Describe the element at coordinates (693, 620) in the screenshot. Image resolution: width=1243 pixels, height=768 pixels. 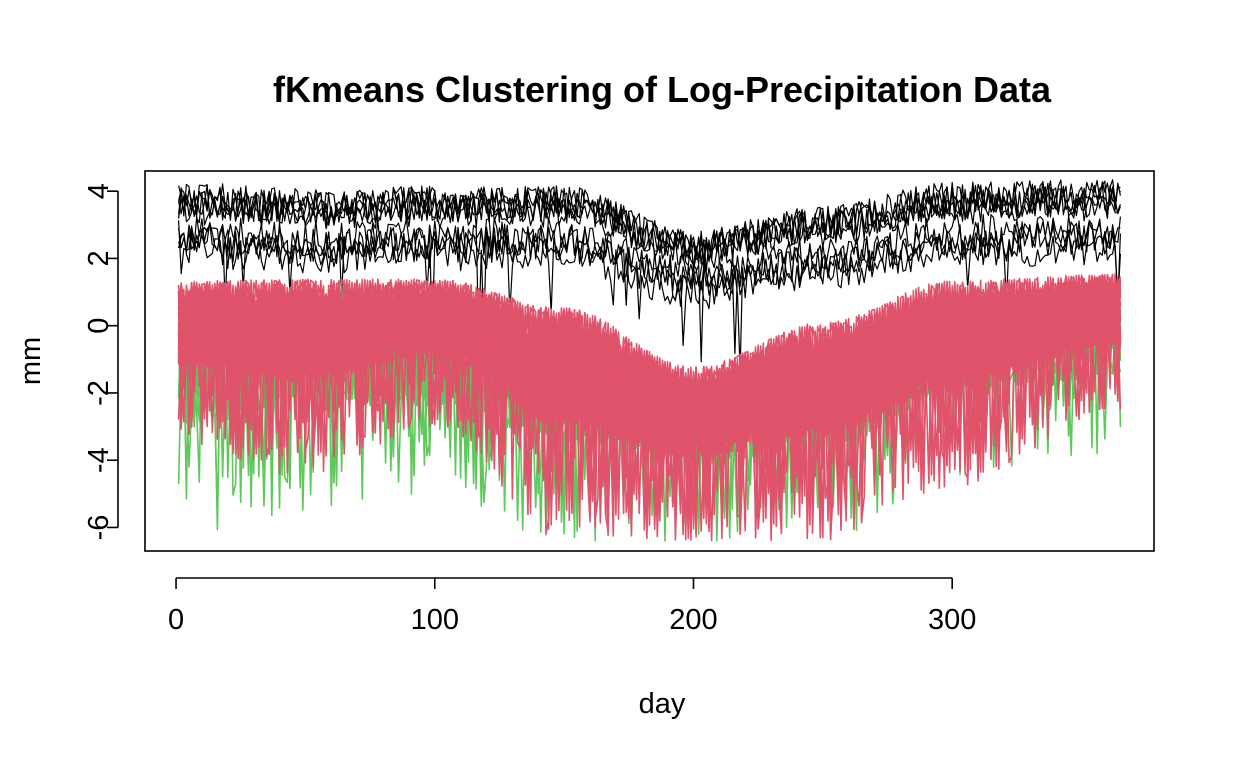
I see `x-tick-label: 200` at that location.